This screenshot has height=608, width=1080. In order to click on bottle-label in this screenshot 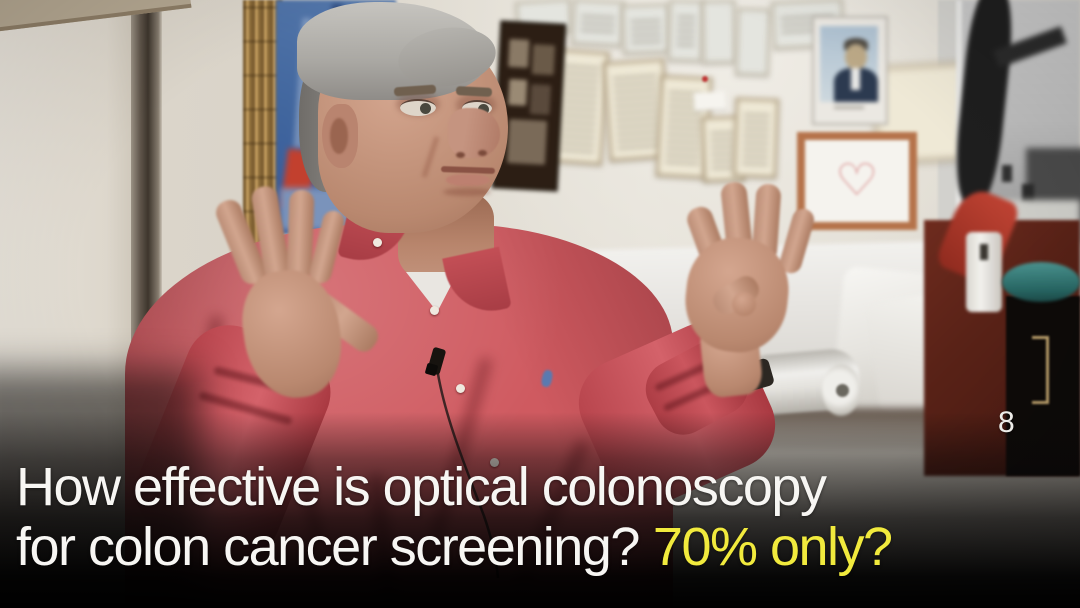, I will do `click(984, 252)`.